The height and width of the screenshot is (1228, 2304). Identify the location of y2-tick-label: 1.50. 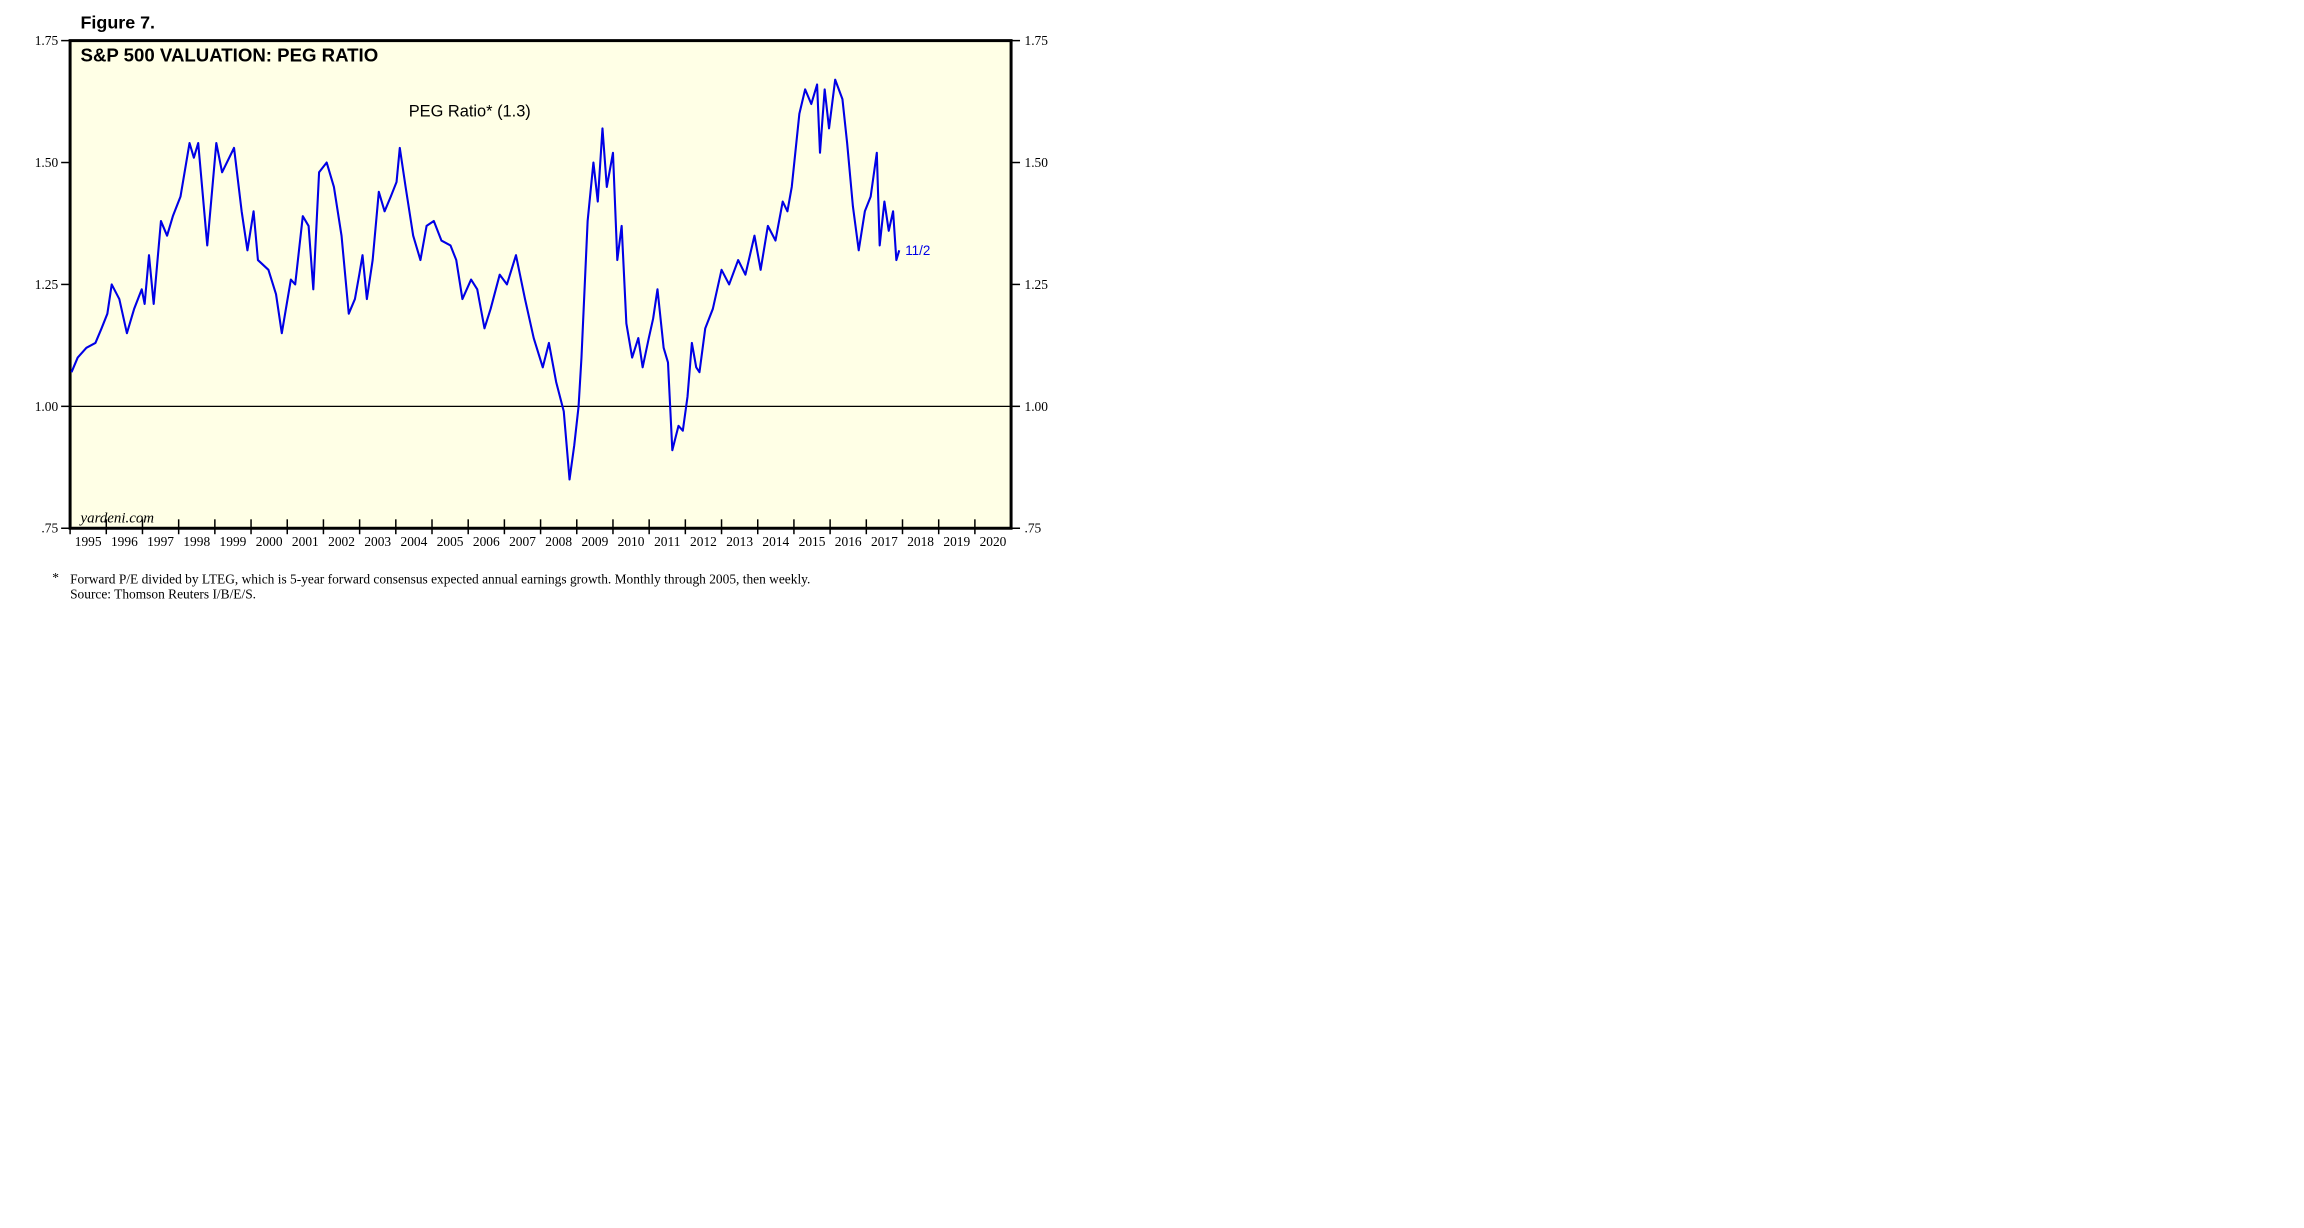
(1036, 162).